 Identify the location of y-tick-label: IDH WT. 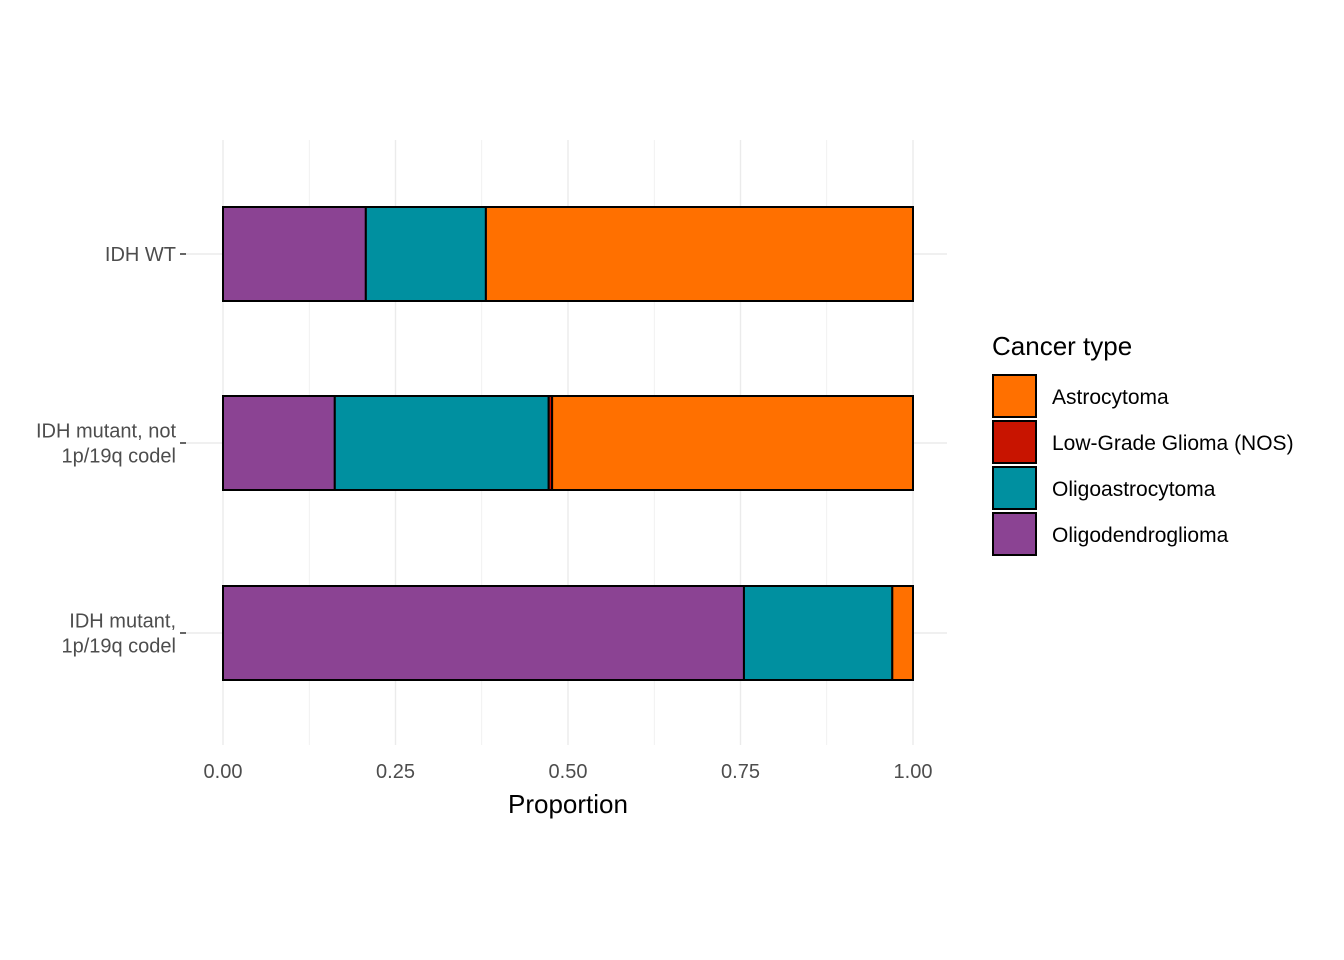
(140, 255).